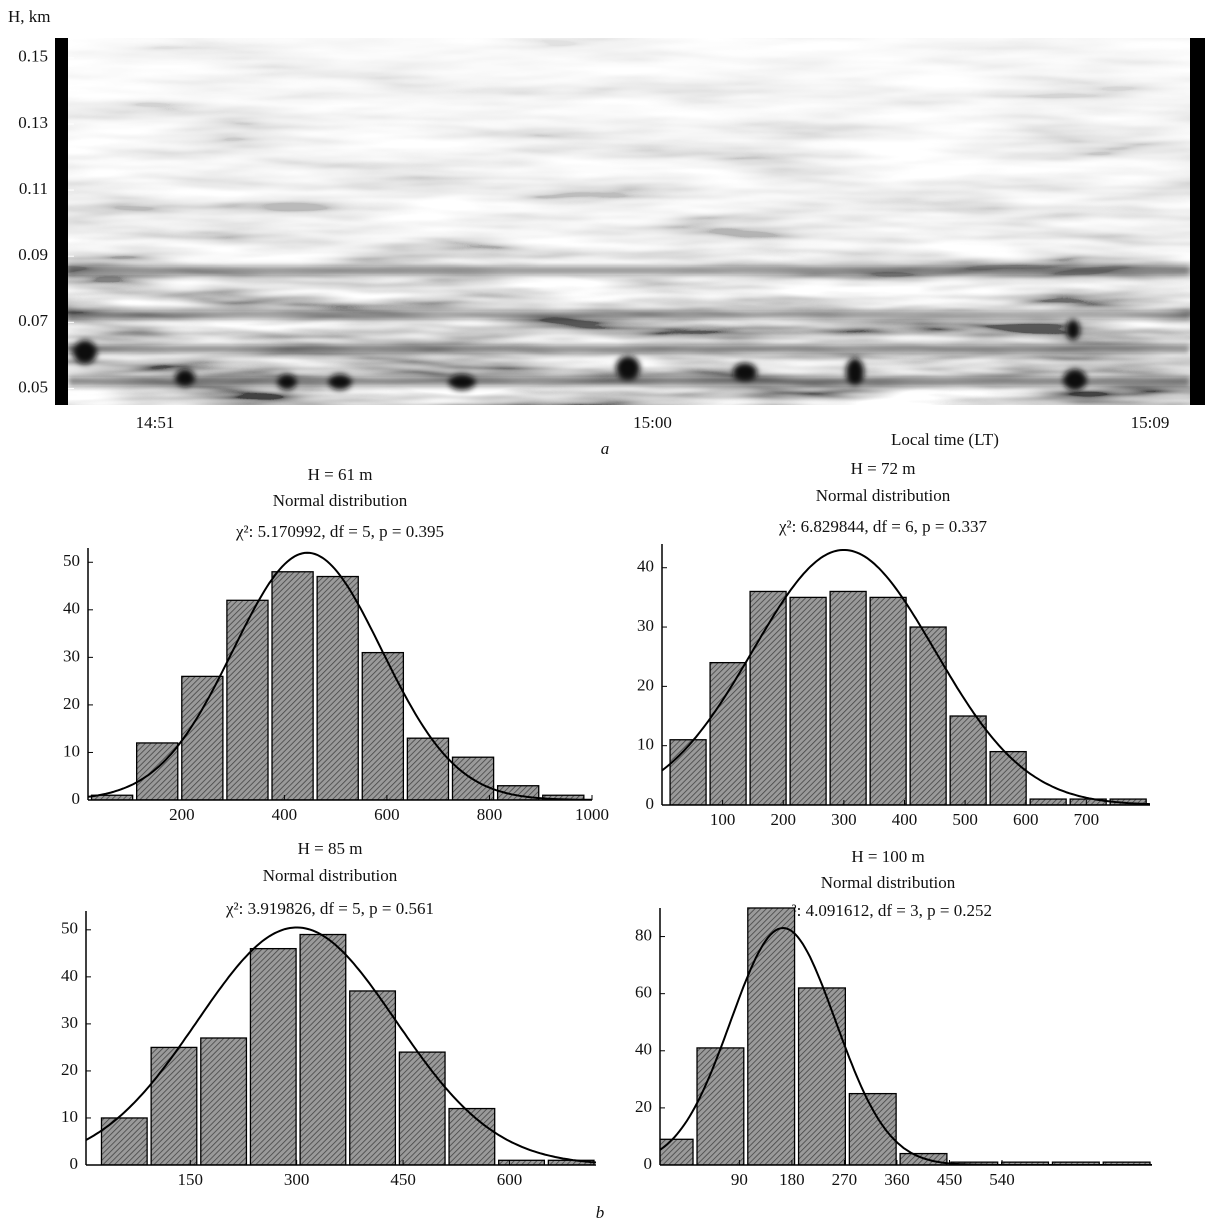 The image size is (1207, 1226). I want to click on panel-label: b, so click(600, 1212).